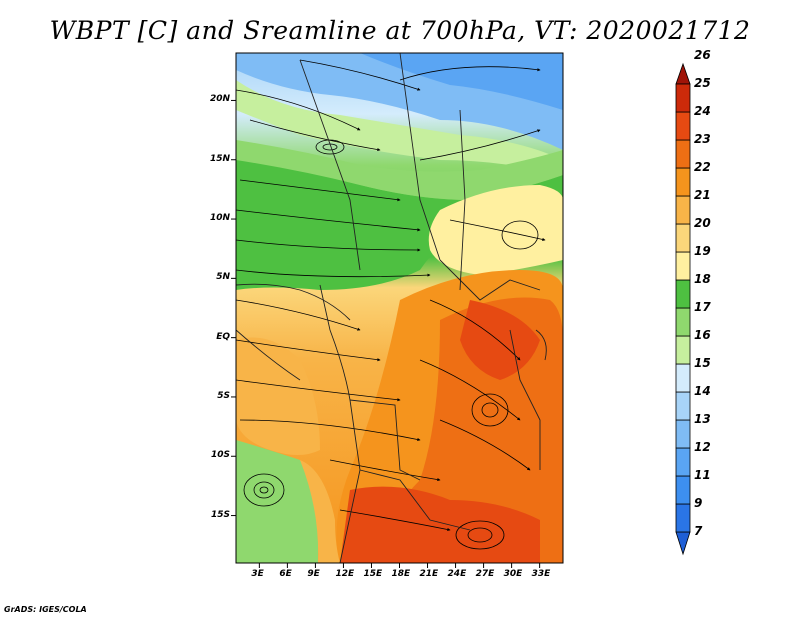  What do you see at coordinates (702, 111) in the screenshot?
I see `colorbar-label: 24` at bounding box center [702, 111].